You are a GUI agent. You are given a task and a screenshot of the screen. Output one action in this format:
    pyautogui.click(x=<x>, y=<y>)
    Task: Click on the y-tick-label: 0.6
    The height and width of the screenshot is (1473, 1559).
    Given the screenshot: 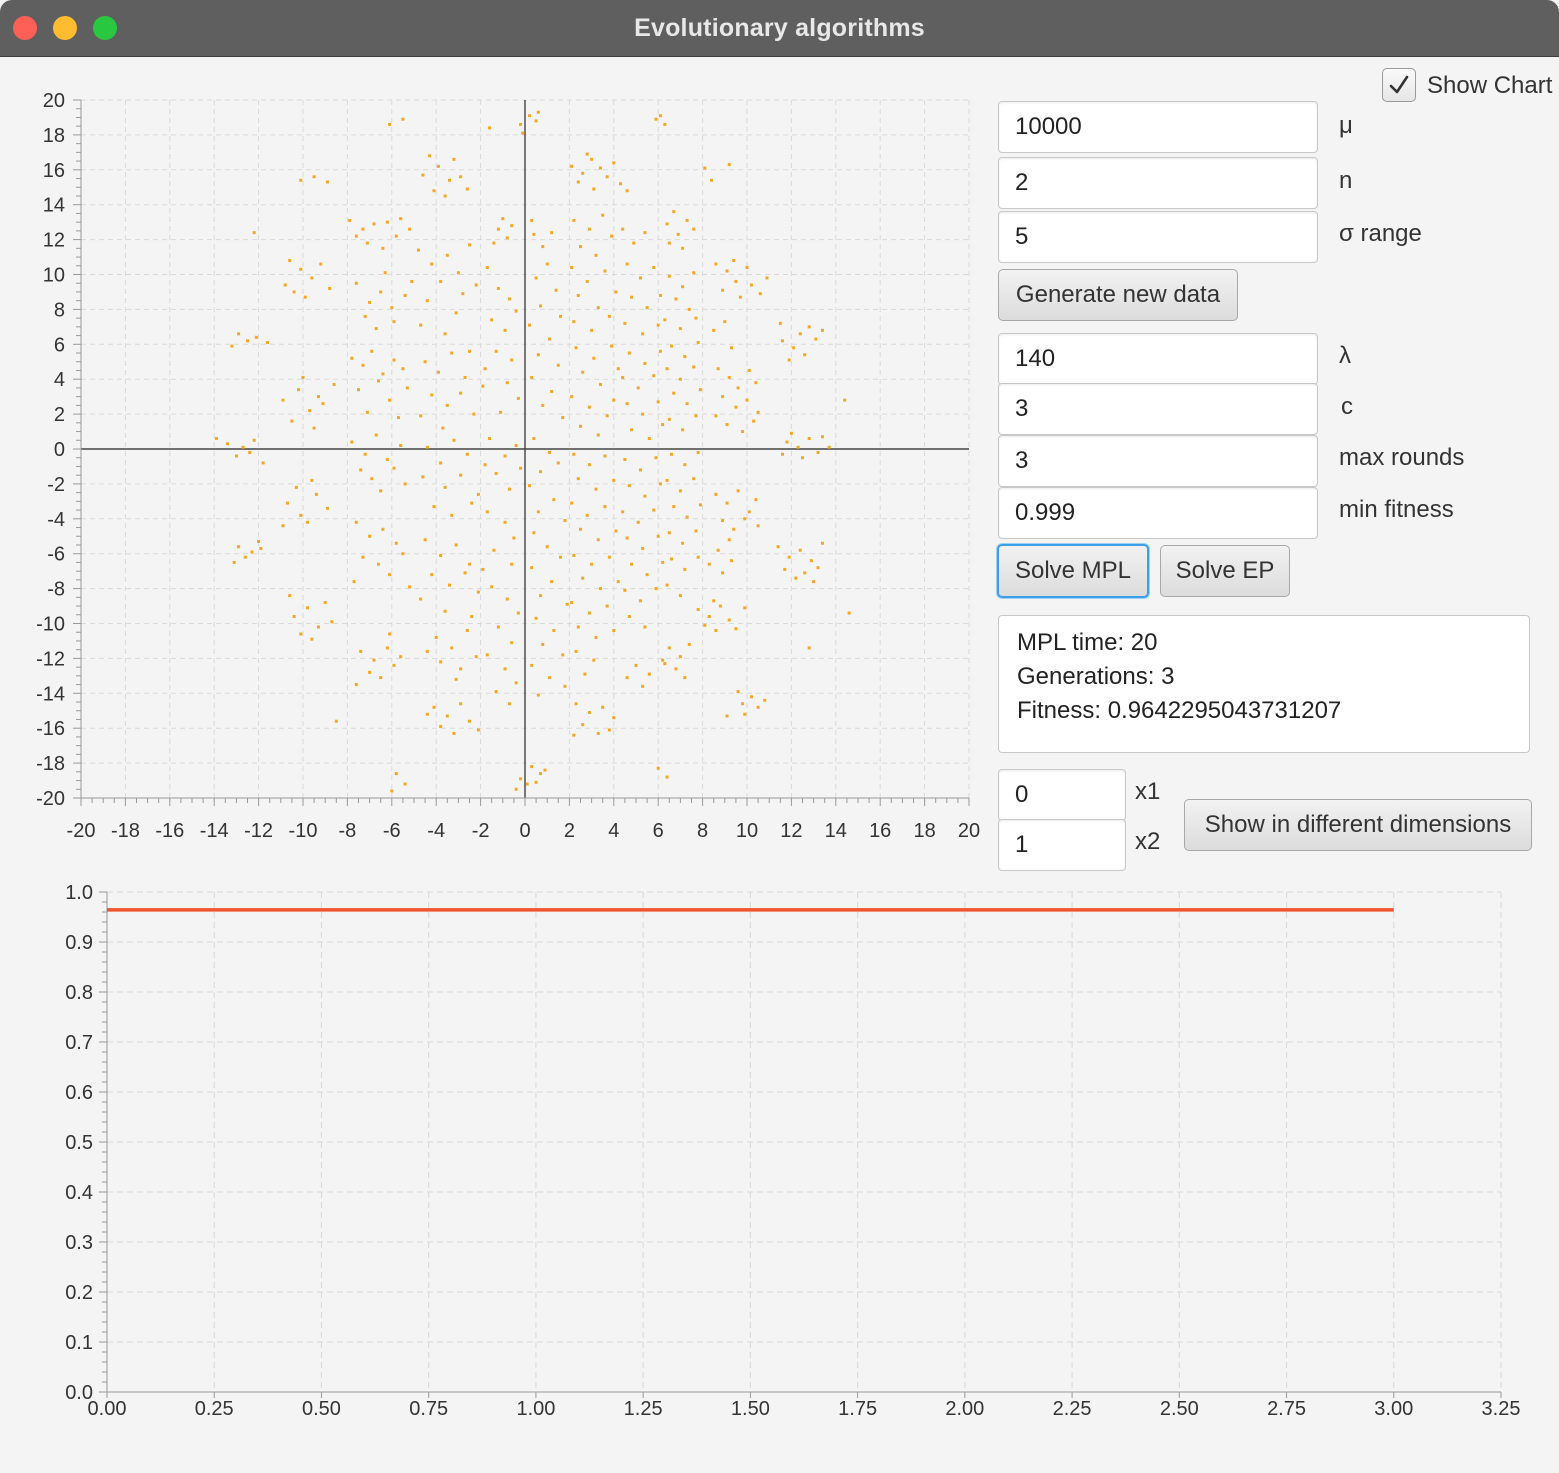 What is the action you would take?
    pyautogui.click(x=79, y=1093)
    